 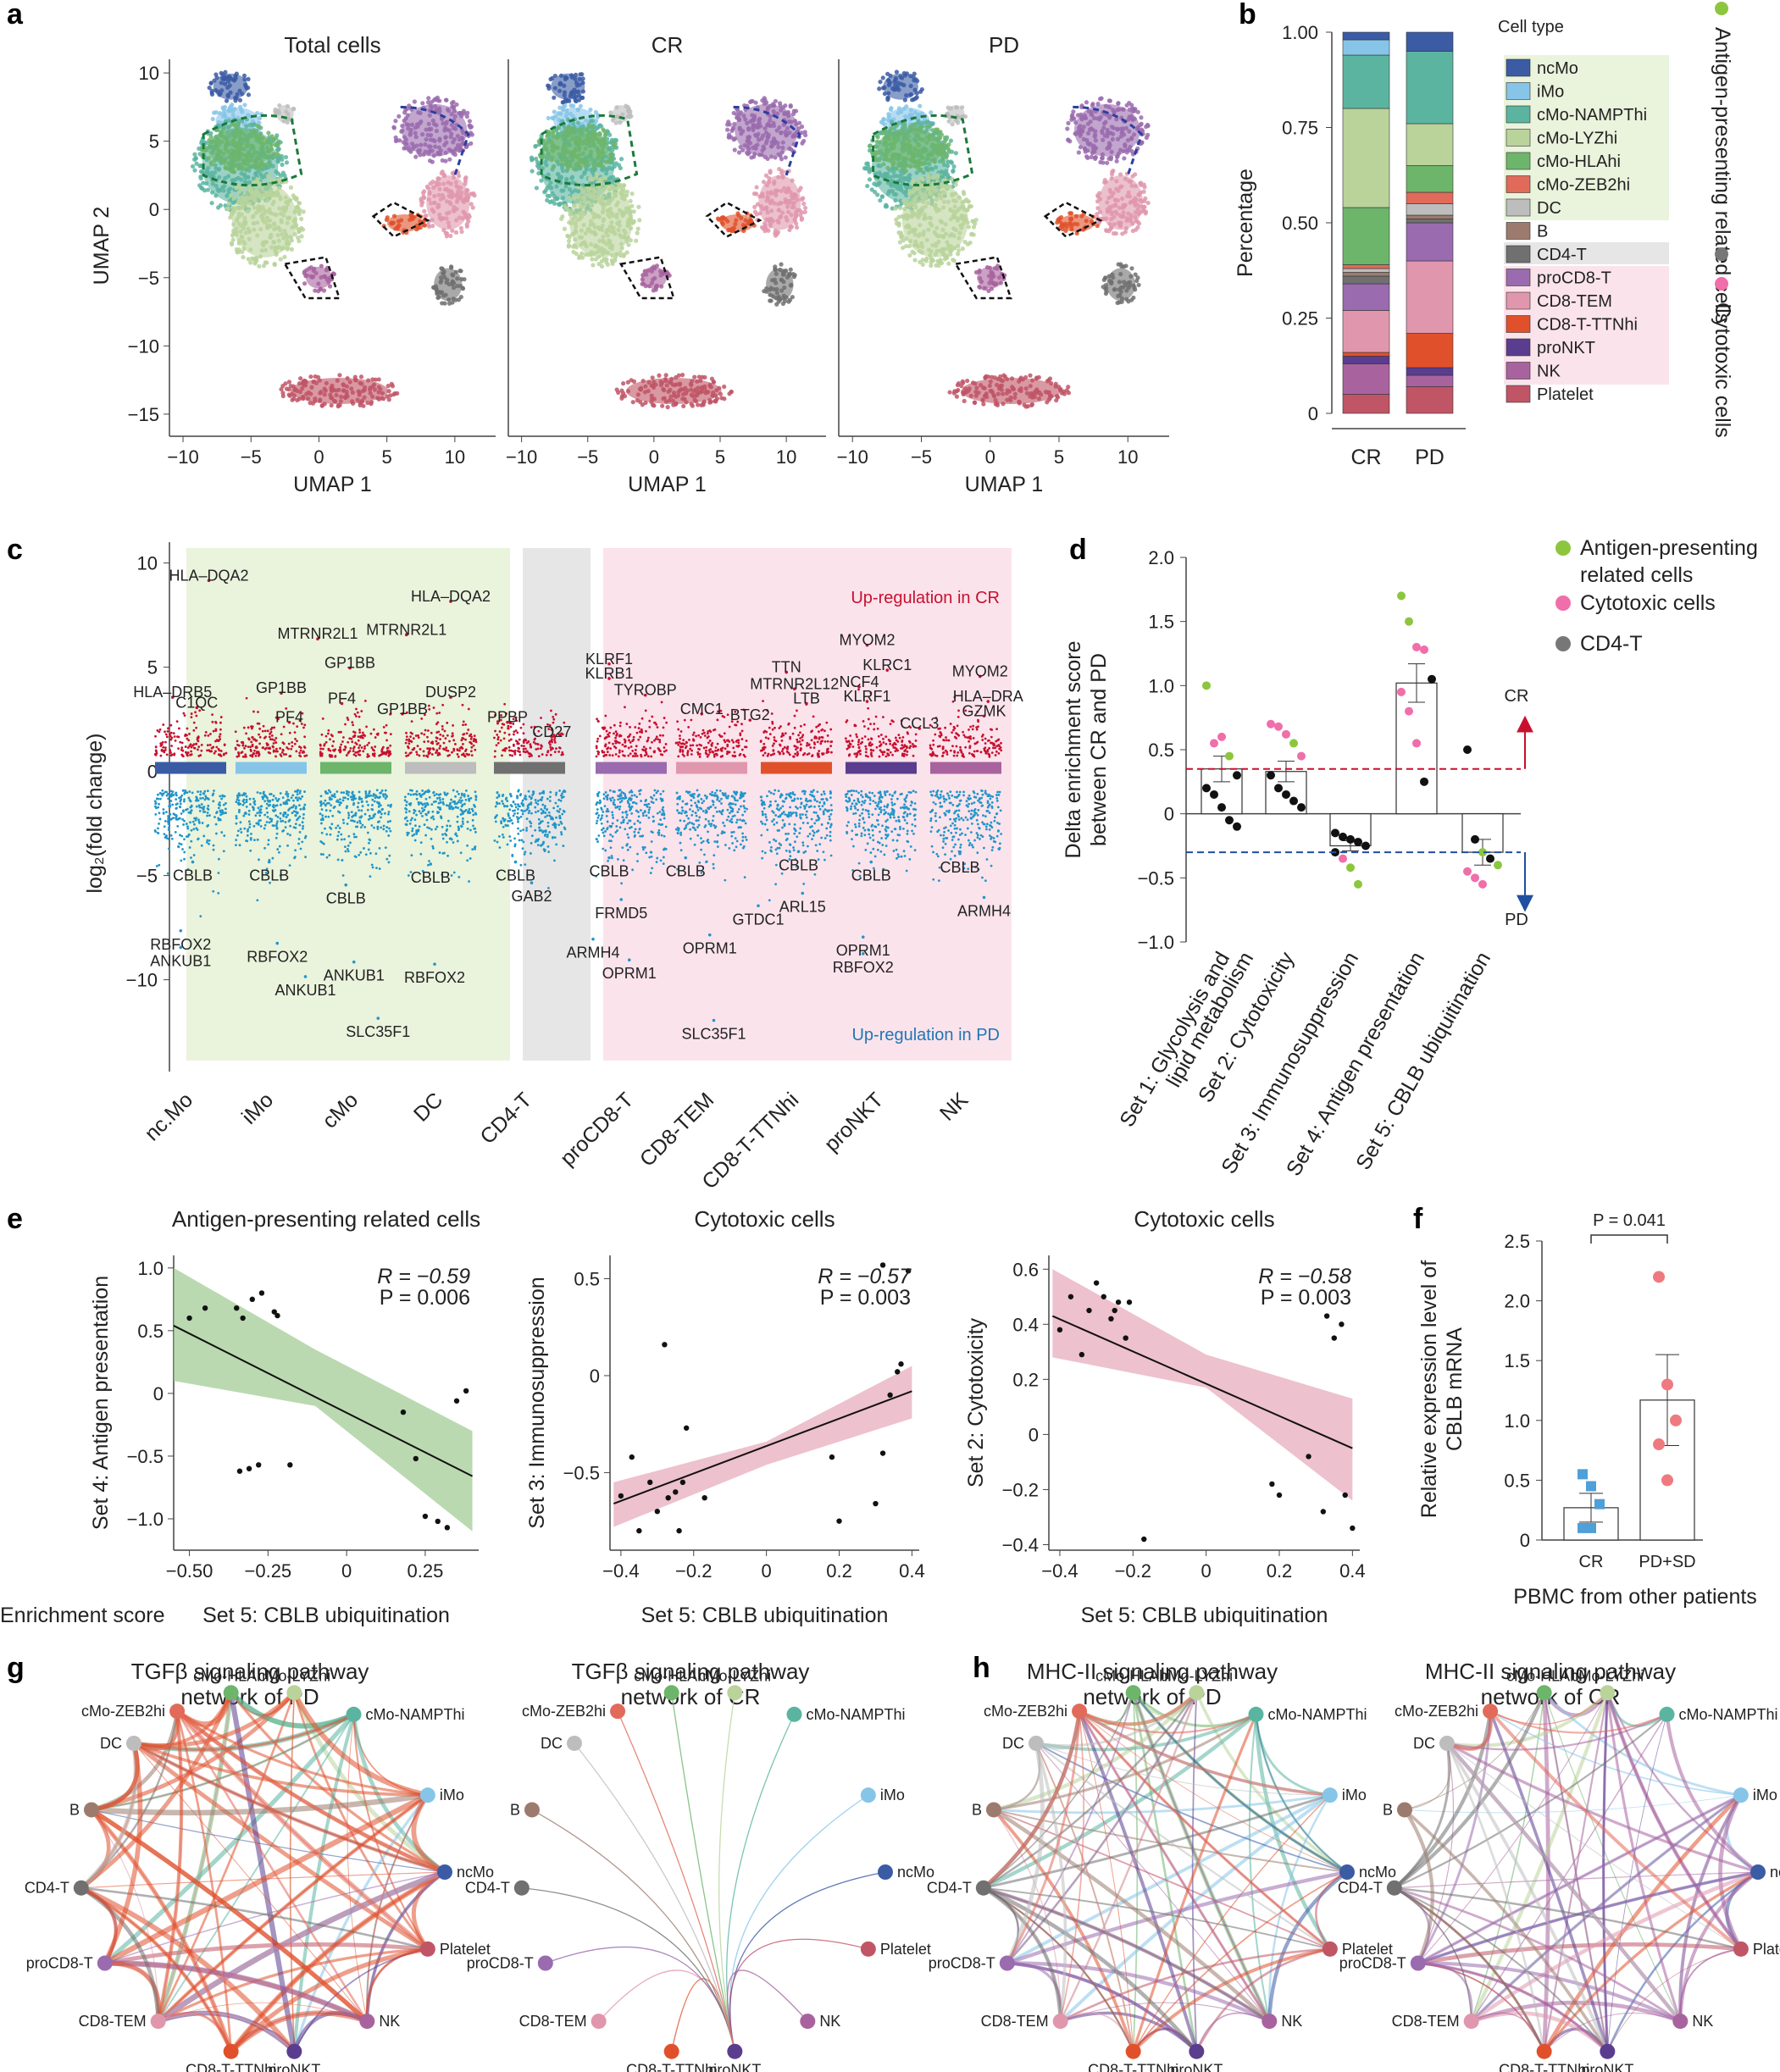 What do you see at coordinates (1430, 297) in the screenshot?
I see `bar-segment-CD8-TEM` at bounding box center [1430, 297].